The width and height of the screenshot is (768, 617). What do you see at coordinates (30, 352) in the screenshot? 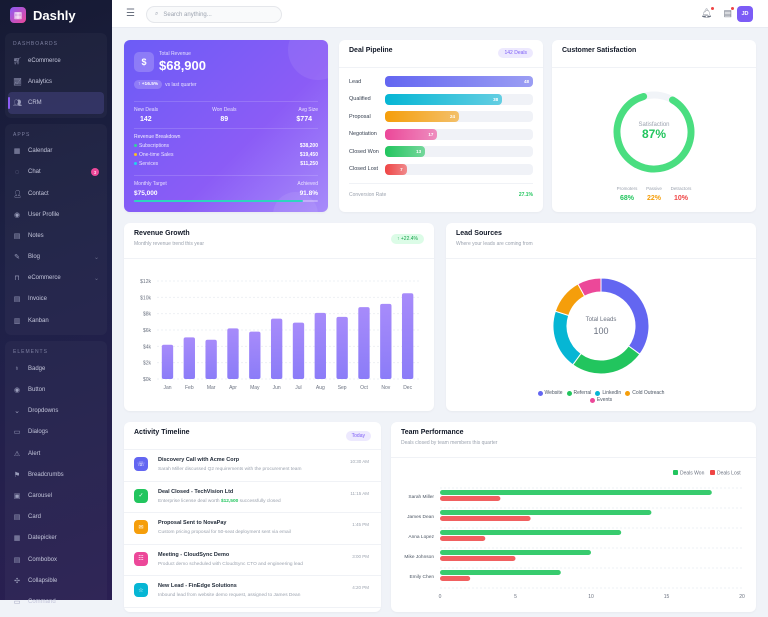
I see `nav-group-title: ELEMENTS` at bounding box center [30, 352].